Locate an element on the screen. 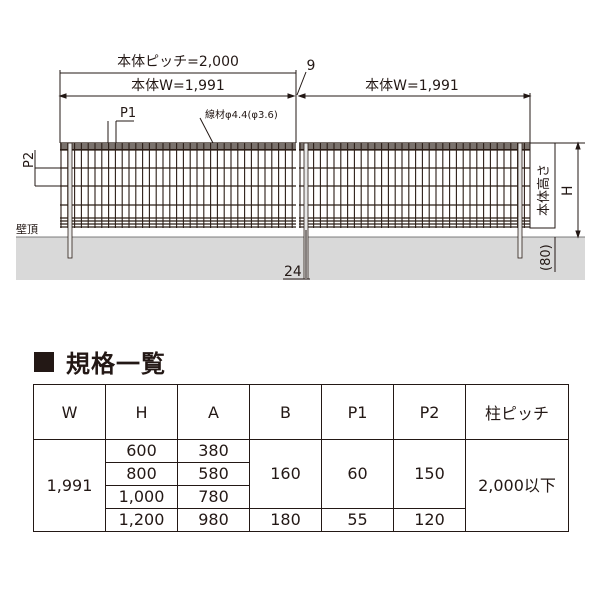 Image resolution: width=600 pixels, height=600 pixels. cell-h: 1,200 is located at coordinates (141, 520).